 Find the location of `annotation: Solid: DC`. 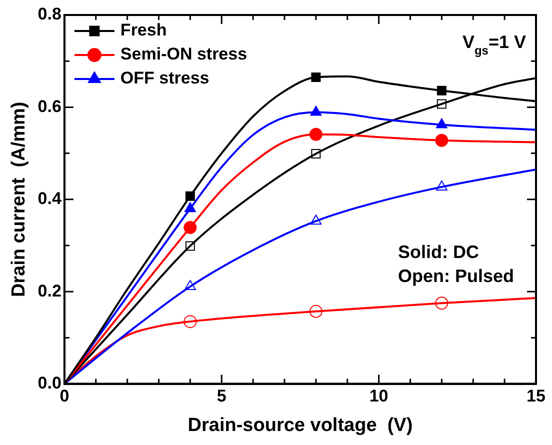

annotation: Solid: DC is located at coordinates (438, 252).